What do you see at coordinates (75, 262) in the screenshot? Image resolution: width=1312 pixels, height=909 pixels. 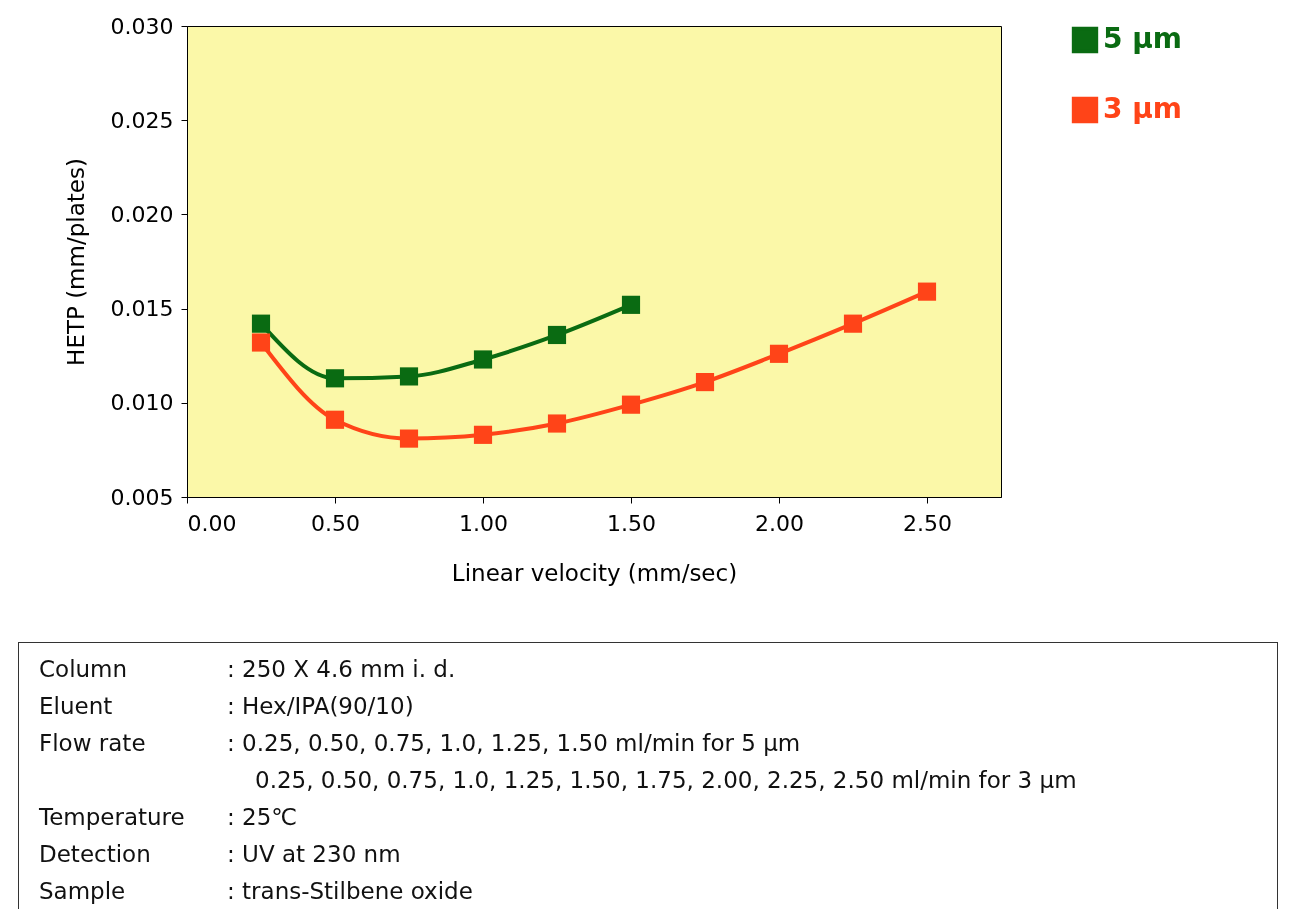 I see `y-axis-title: HETP (mm/plates)` at bounding box center [75, 262].